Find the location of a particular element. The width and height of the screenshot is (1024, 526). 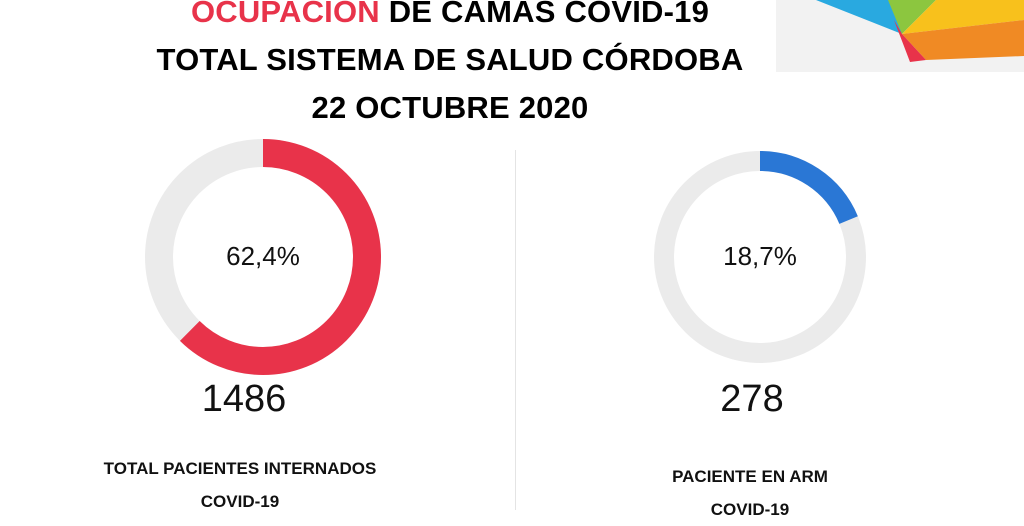

donut-value-label-arm: 18,7% is located at coordinates (760, 256).